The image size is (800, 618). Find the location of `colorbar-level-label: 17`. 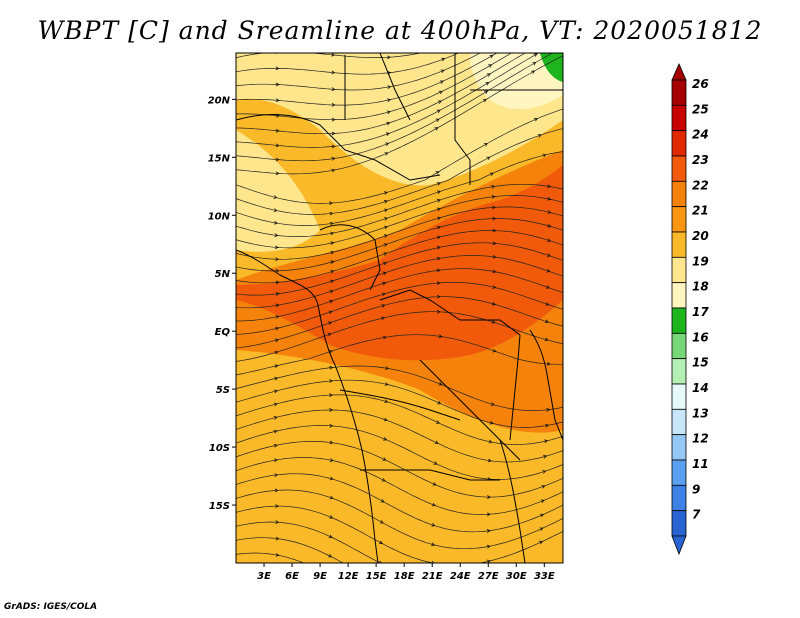

colorbar-level-label: 17 is located at coordinates (700, 312).